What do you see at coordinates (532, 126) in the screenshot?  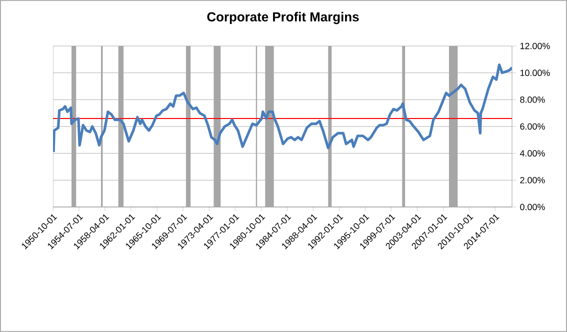 I see `y-tick-label: 6.00%` at bounding box center [532, 126].